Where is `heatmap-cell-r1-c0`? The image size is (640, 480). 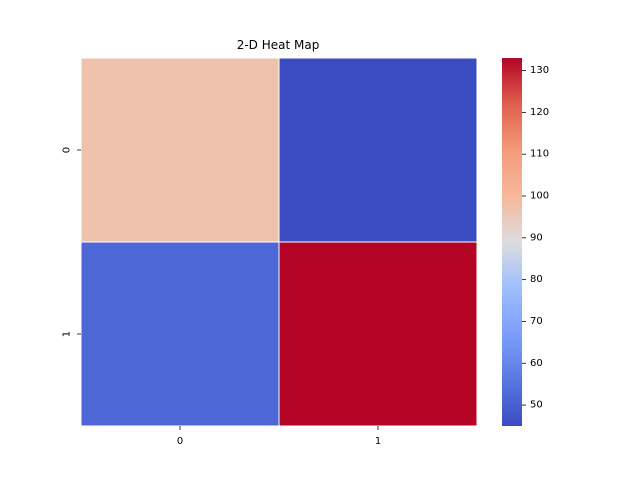 heatmap-cell-r1-c0 is located at coordinates (180, 334).